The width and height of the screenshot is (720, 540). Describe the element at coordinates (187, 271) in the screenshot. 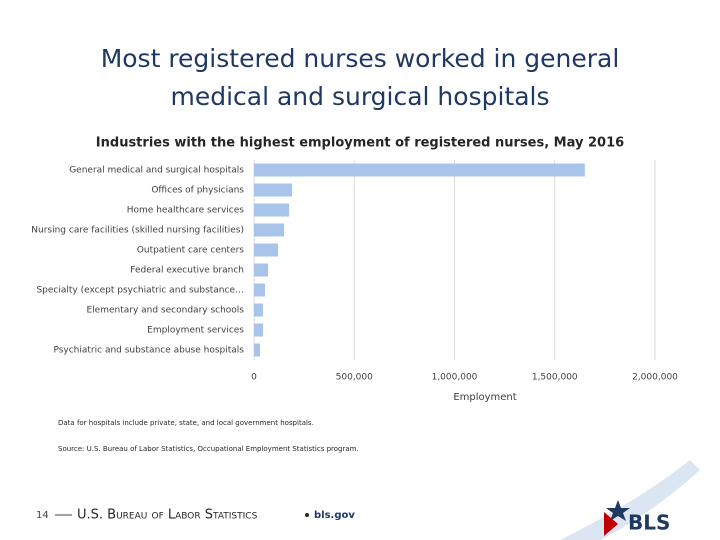

I see `y-tick-label: Federal executive branch` at that location.